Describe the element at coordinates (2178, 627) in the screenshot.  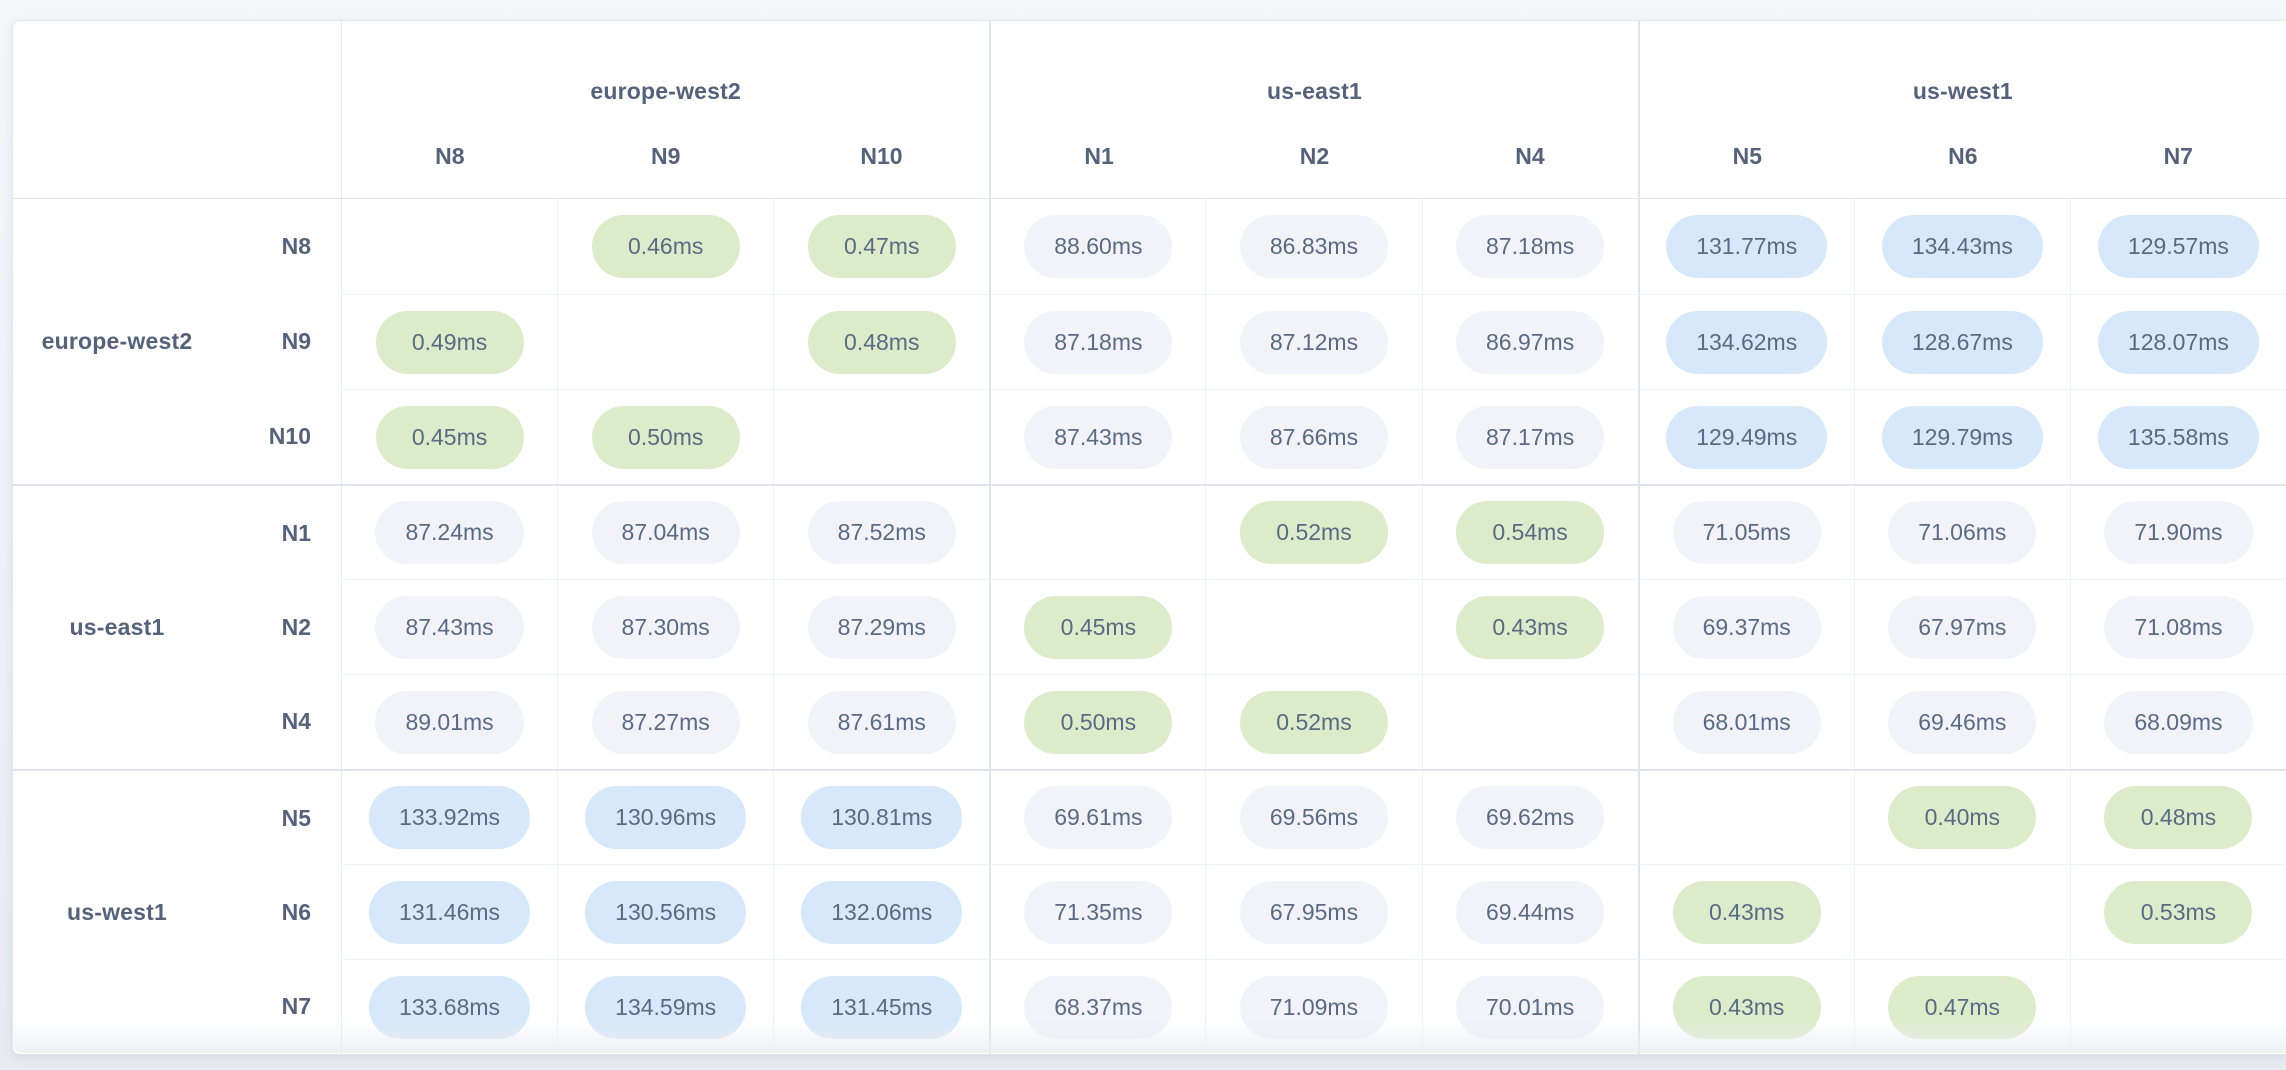
I see `latency-pill: 71.08ms` at that location.